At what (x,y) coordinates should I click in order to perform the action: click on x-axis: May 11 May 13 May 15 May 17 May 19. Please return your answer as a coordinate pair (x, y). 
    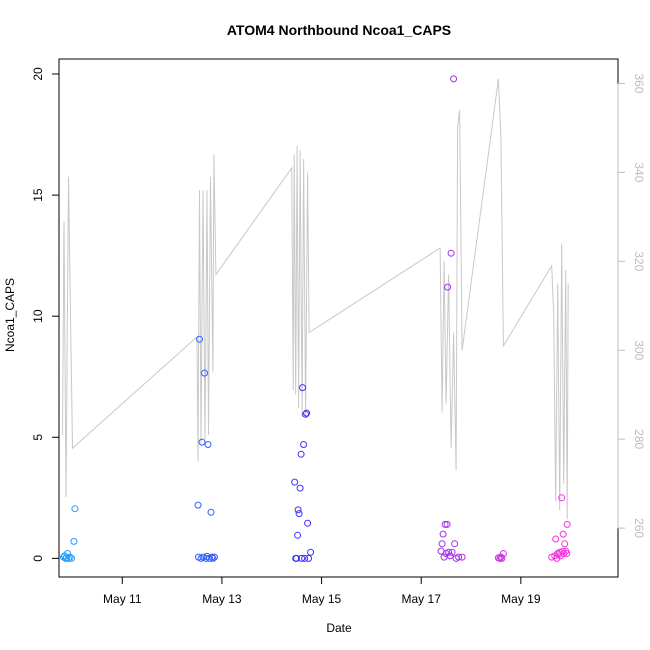
    Looking at the image, I should click on (322, 591).